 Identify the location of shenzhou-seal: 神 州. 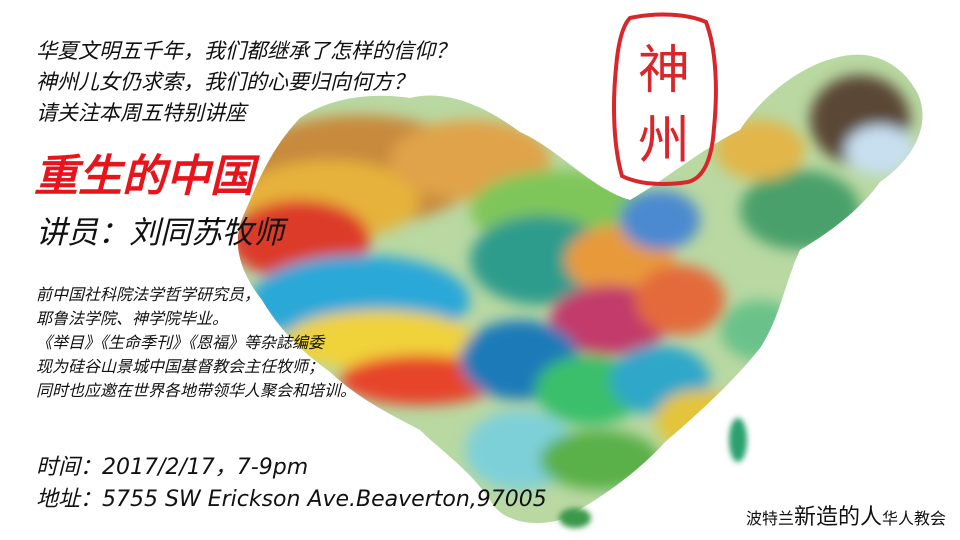
(665, 99).